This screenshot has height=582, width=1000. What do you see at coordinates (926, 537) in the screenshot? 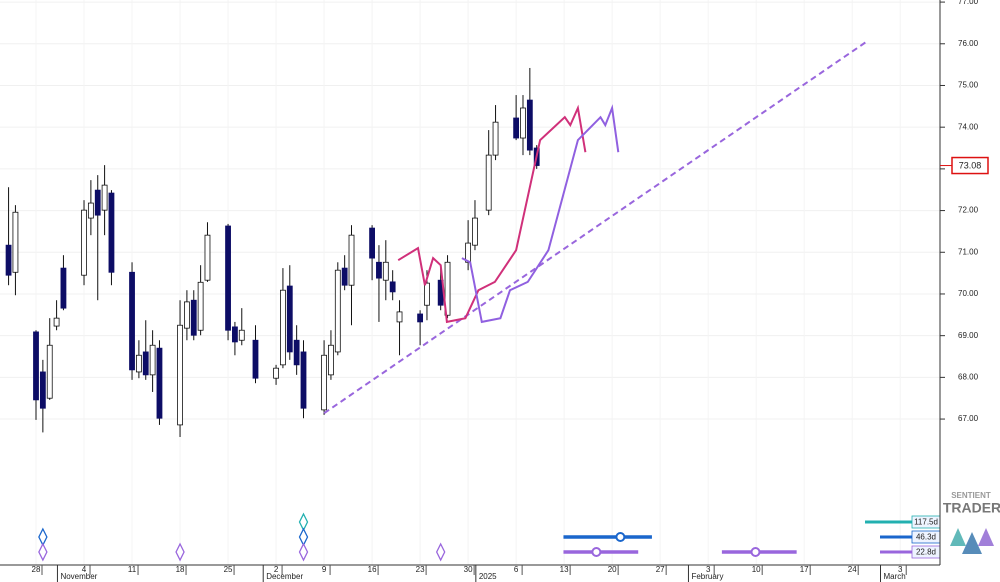
I see `cycle-label: 46.3d` at bounding box center [926, 537].